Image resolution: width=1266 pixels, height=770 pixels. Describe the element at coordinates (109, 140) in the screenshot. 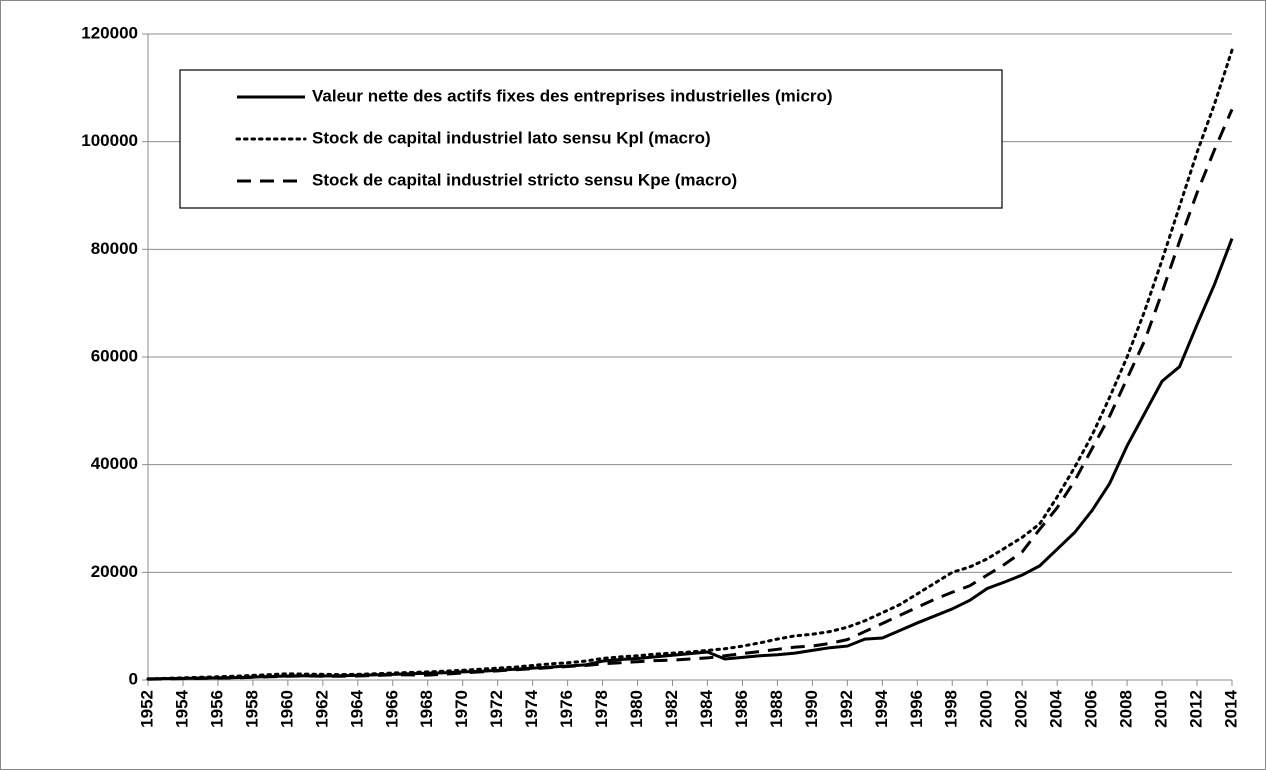

I see `y-tick-label: 100000` at that location.